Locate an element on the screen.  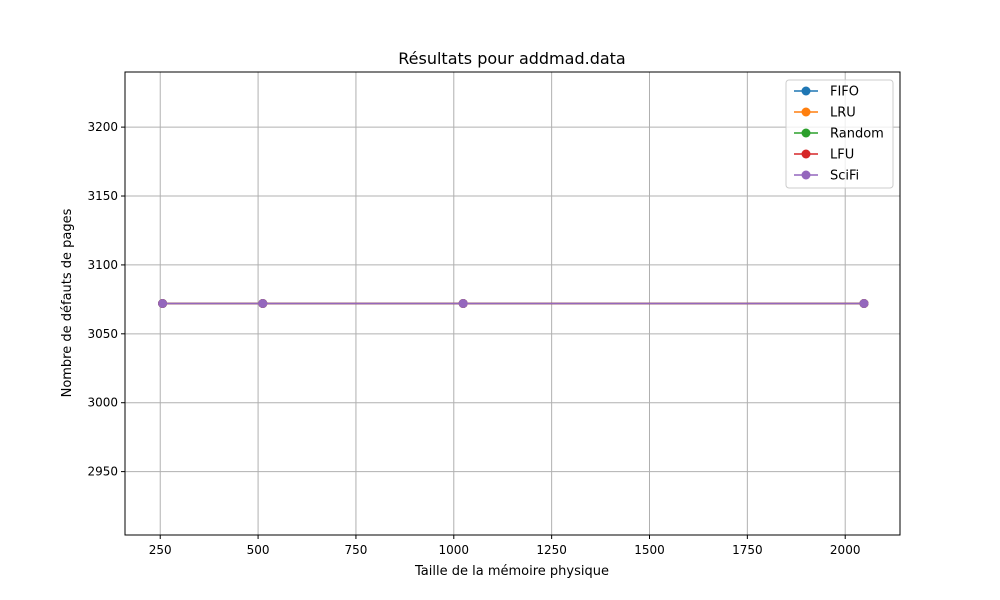
legend-item: FIFO is located at coordinates (826, 92).